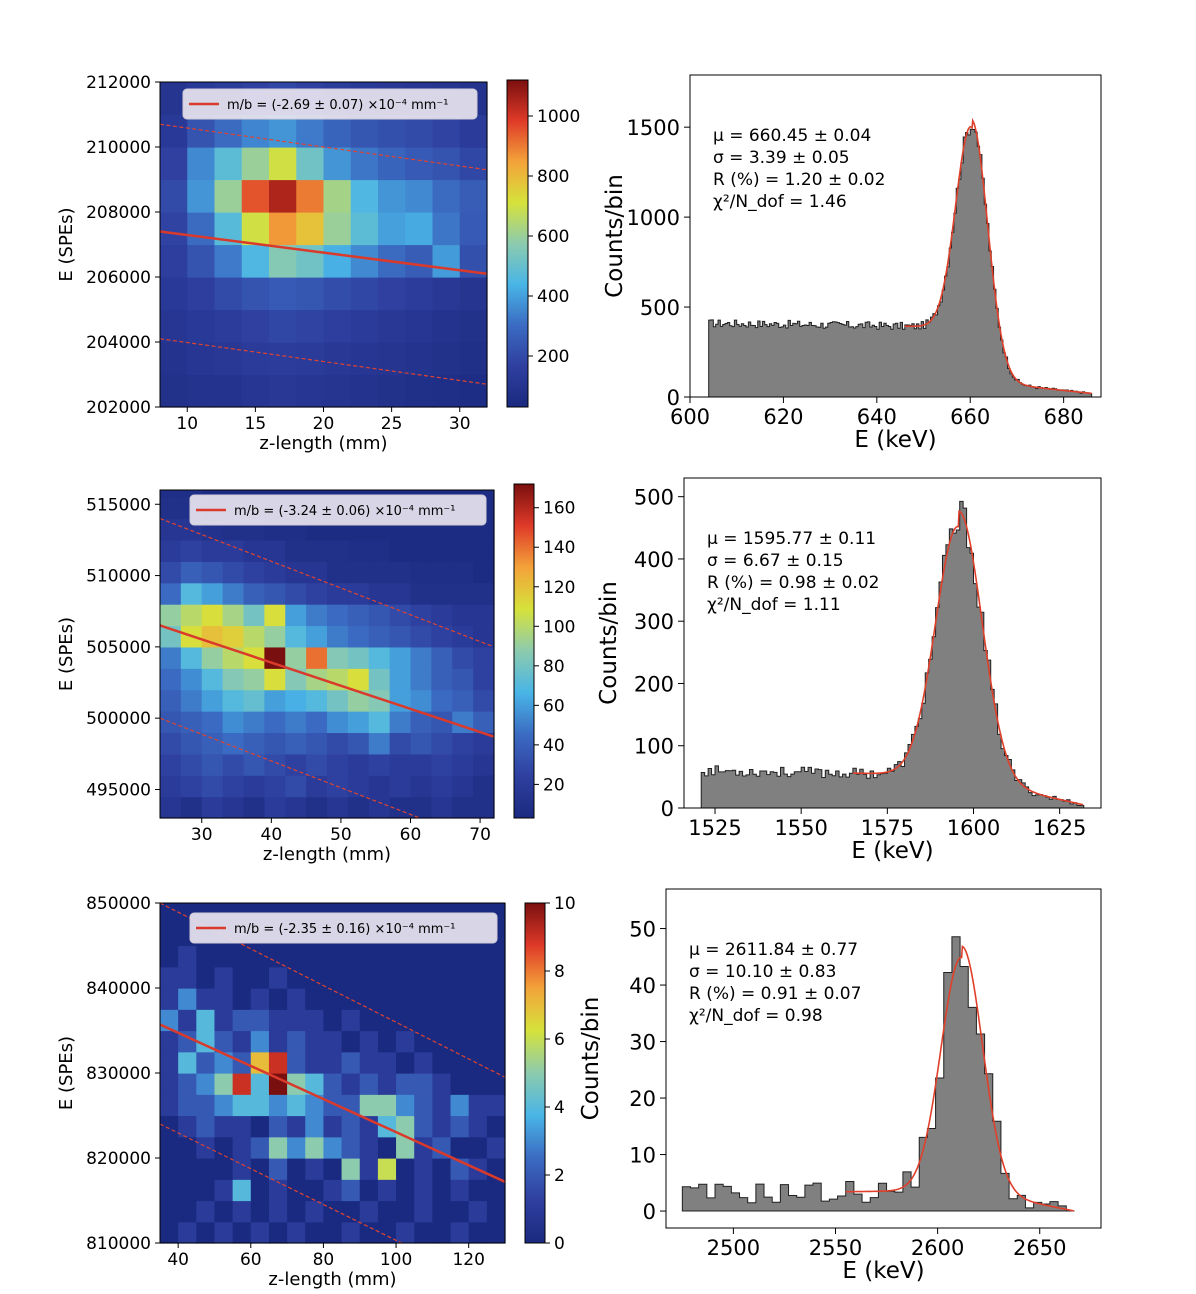  I want to click on x-tick-label: 1625, so click(1059, 828).